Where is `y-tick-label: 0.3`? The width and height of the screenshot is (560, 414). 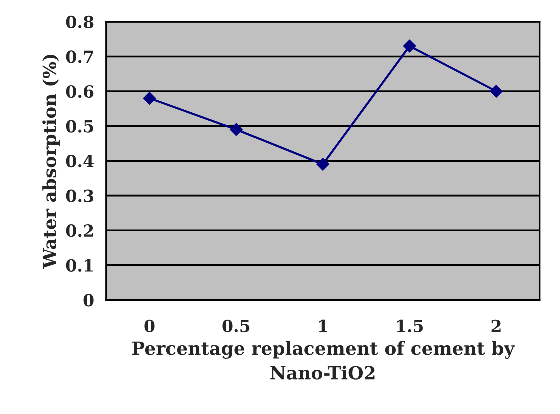
y-tick-label: 0.3 is located at coordinates (80, 196).